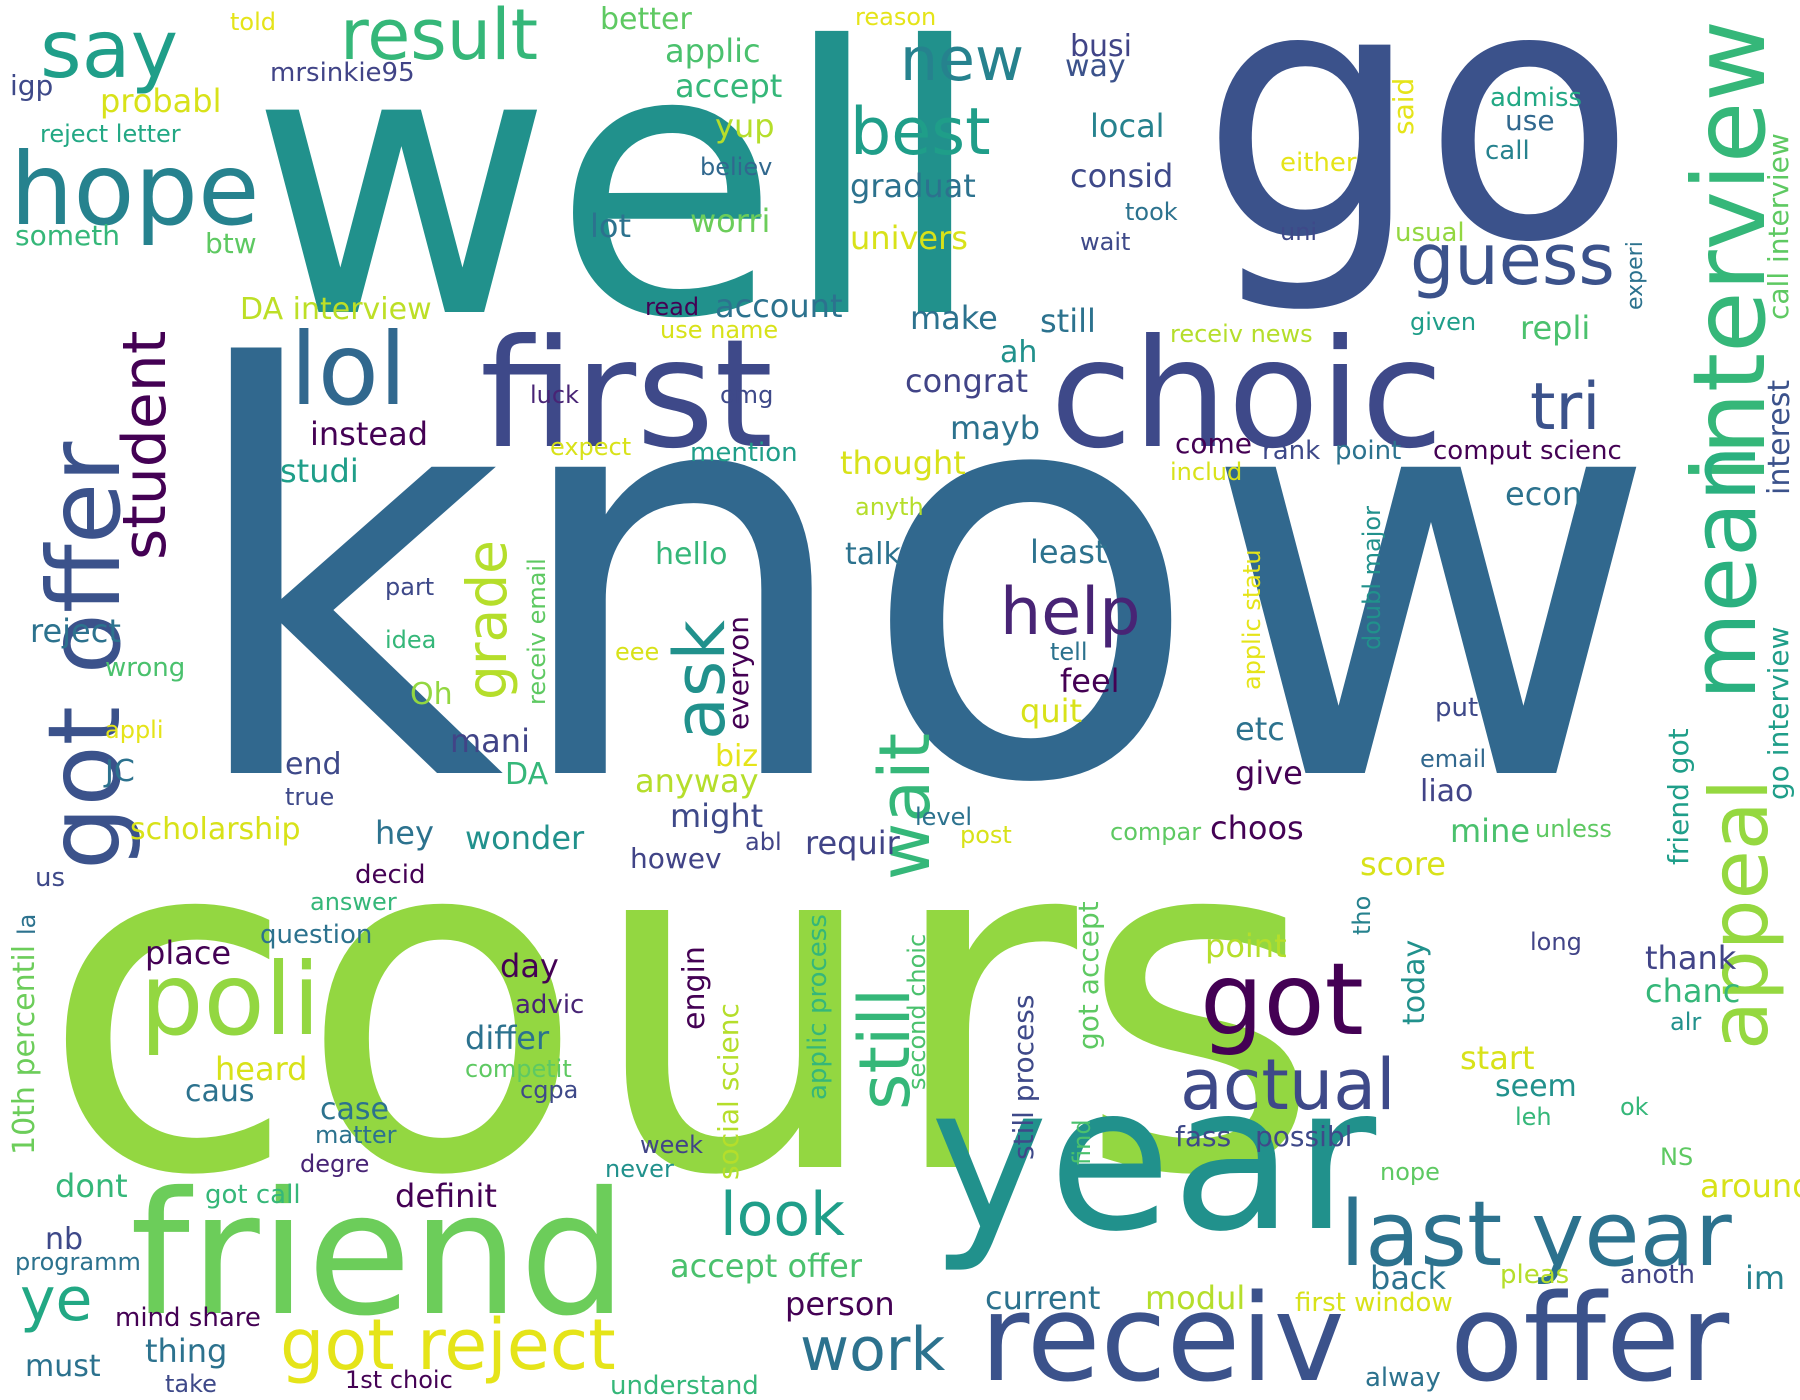 This screenshot has height=1400, width=1800. Describe the element at coordinates (1536, 98) in the screenshot. I see `word-admiss: admiss` at that location.